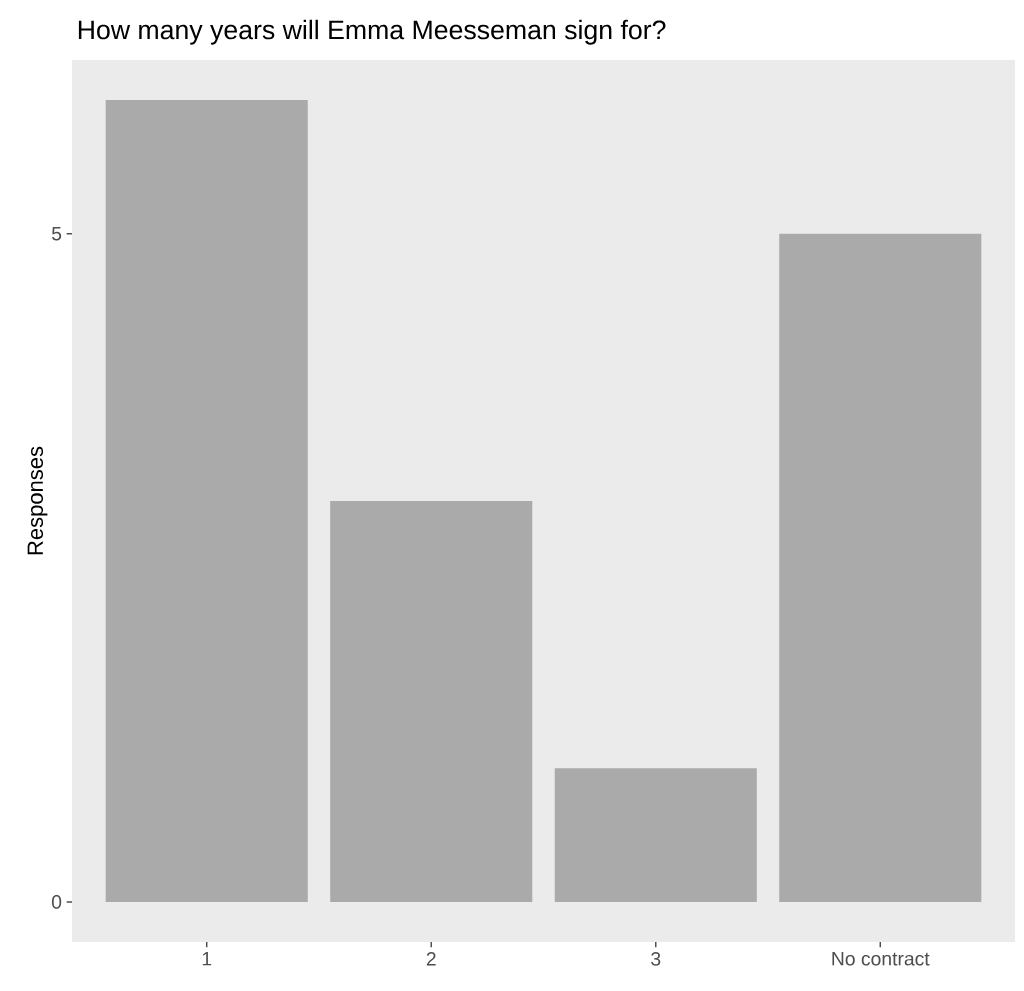 The image size is (1024, 991). I want to click on y-axis-title: Responses, so click(37, 500).